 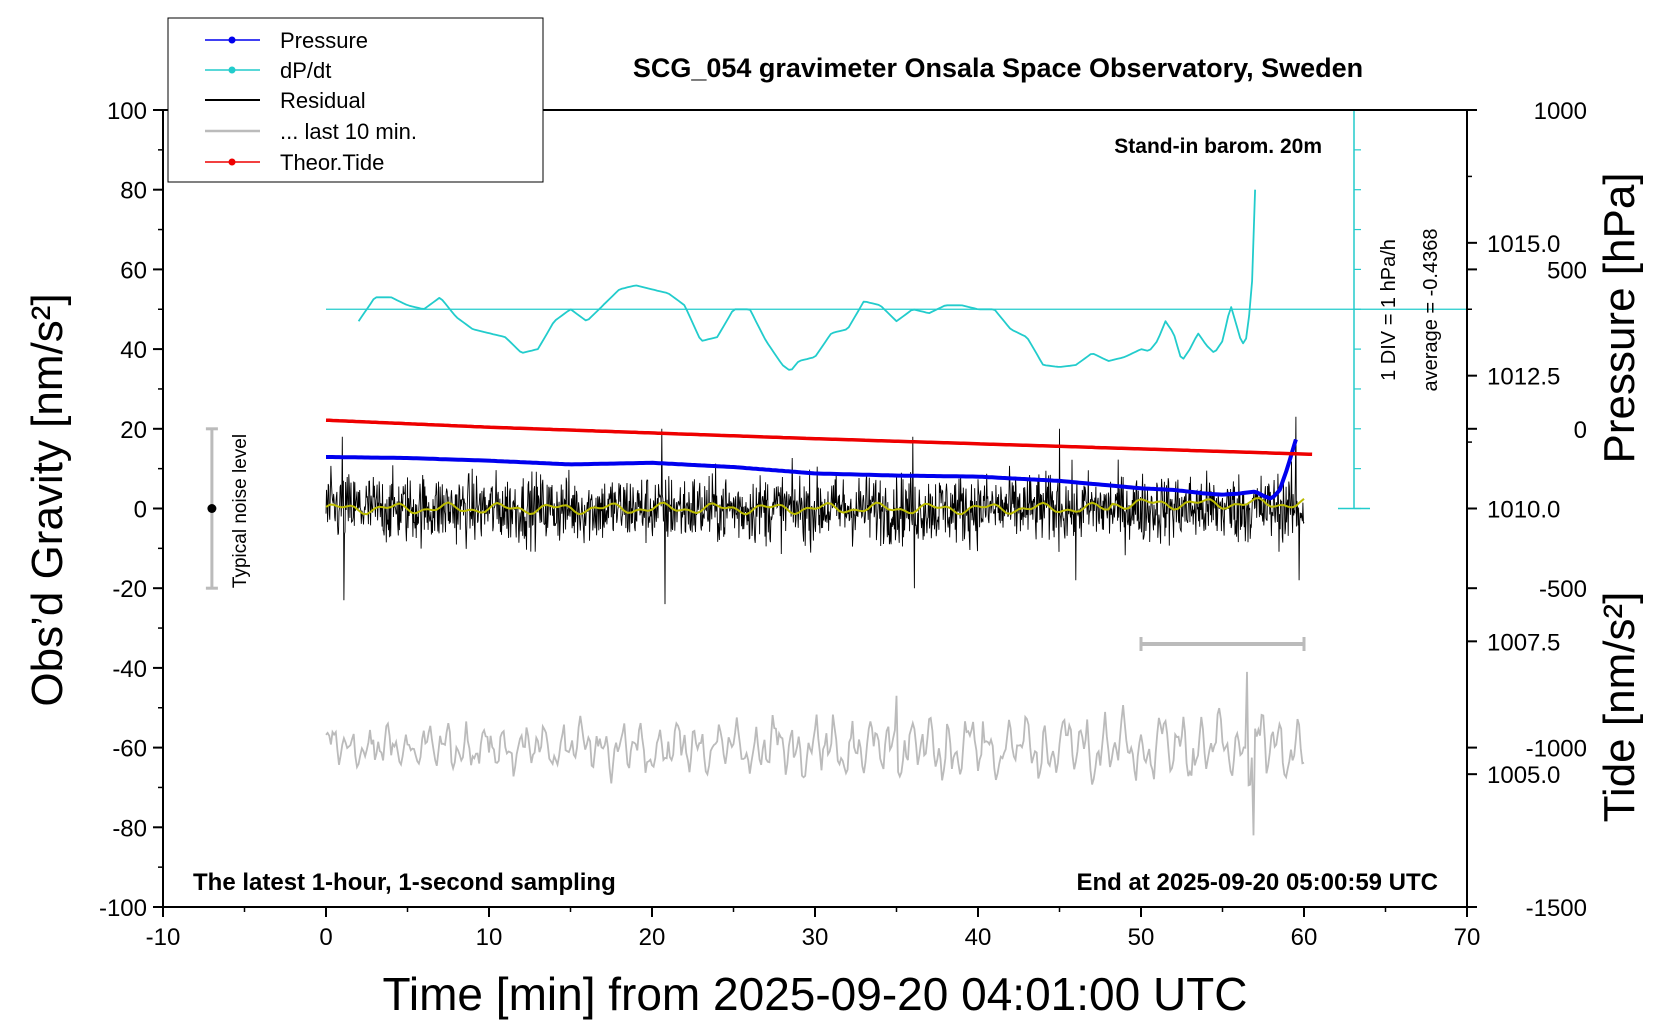 I want to click on tide-tick-label: -1000, so click(x=1556, y=749).